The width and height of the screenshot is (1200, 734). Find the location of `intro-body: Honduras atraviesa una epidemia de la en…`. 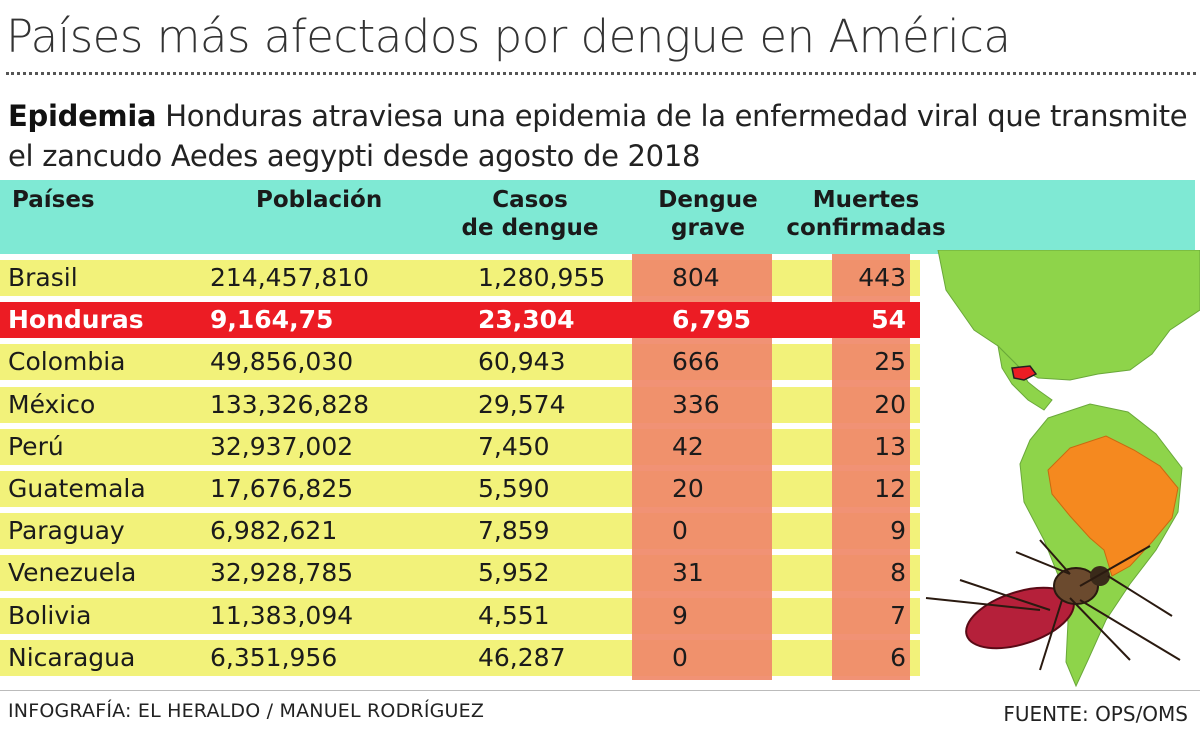

intro-body: Honduras atraviesa una epidemia de la en… is located at coordinates (598, 136).